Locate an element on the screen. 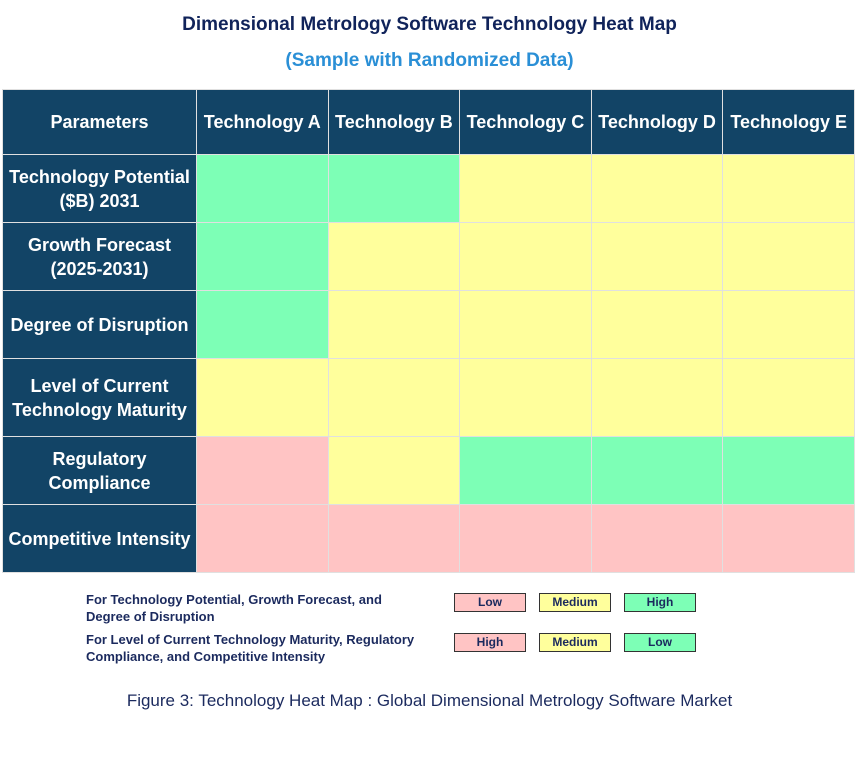 This screenshot has height=763, width=859. row-header: Regulatory Compliance is located at coordinates (99, 470).